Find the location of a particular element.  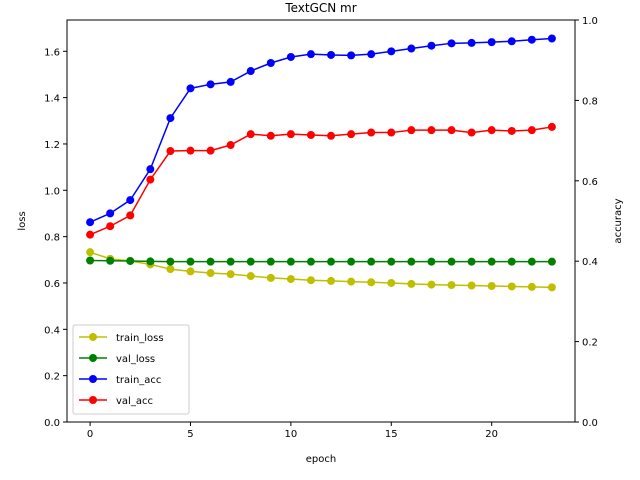

legend-label-train_acc: train_acc is located at coordinates (138, 380).